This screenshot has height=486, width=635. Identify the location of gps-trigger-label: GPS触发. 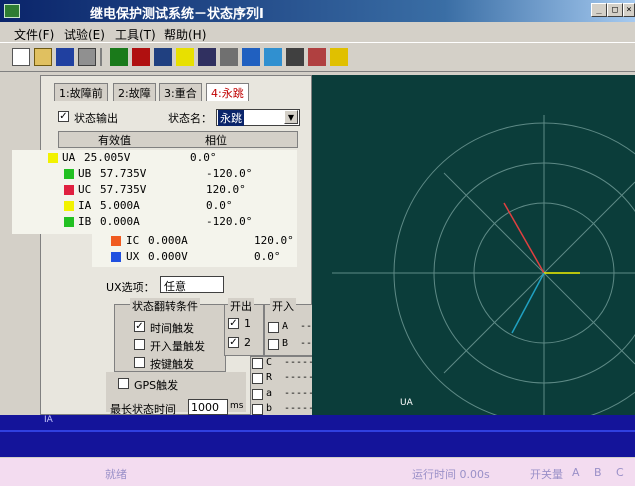
(156, 385).